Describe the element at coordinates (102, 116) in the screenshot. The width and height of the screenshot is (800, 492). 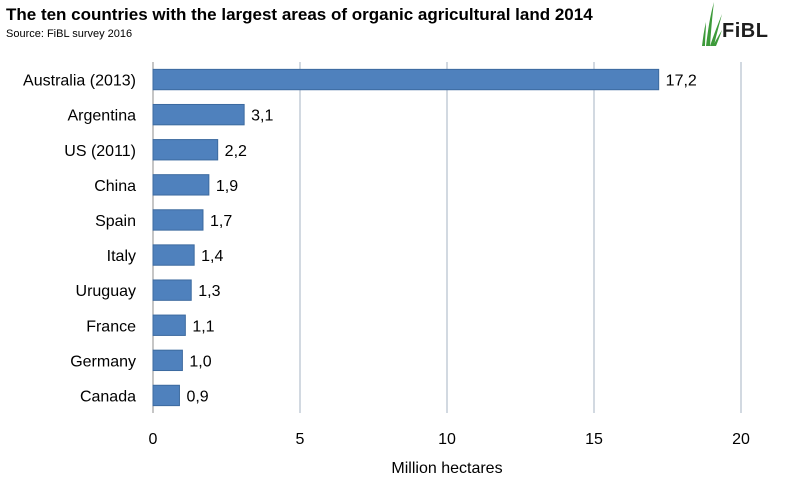
I see `category-label: Argentina` at that location.